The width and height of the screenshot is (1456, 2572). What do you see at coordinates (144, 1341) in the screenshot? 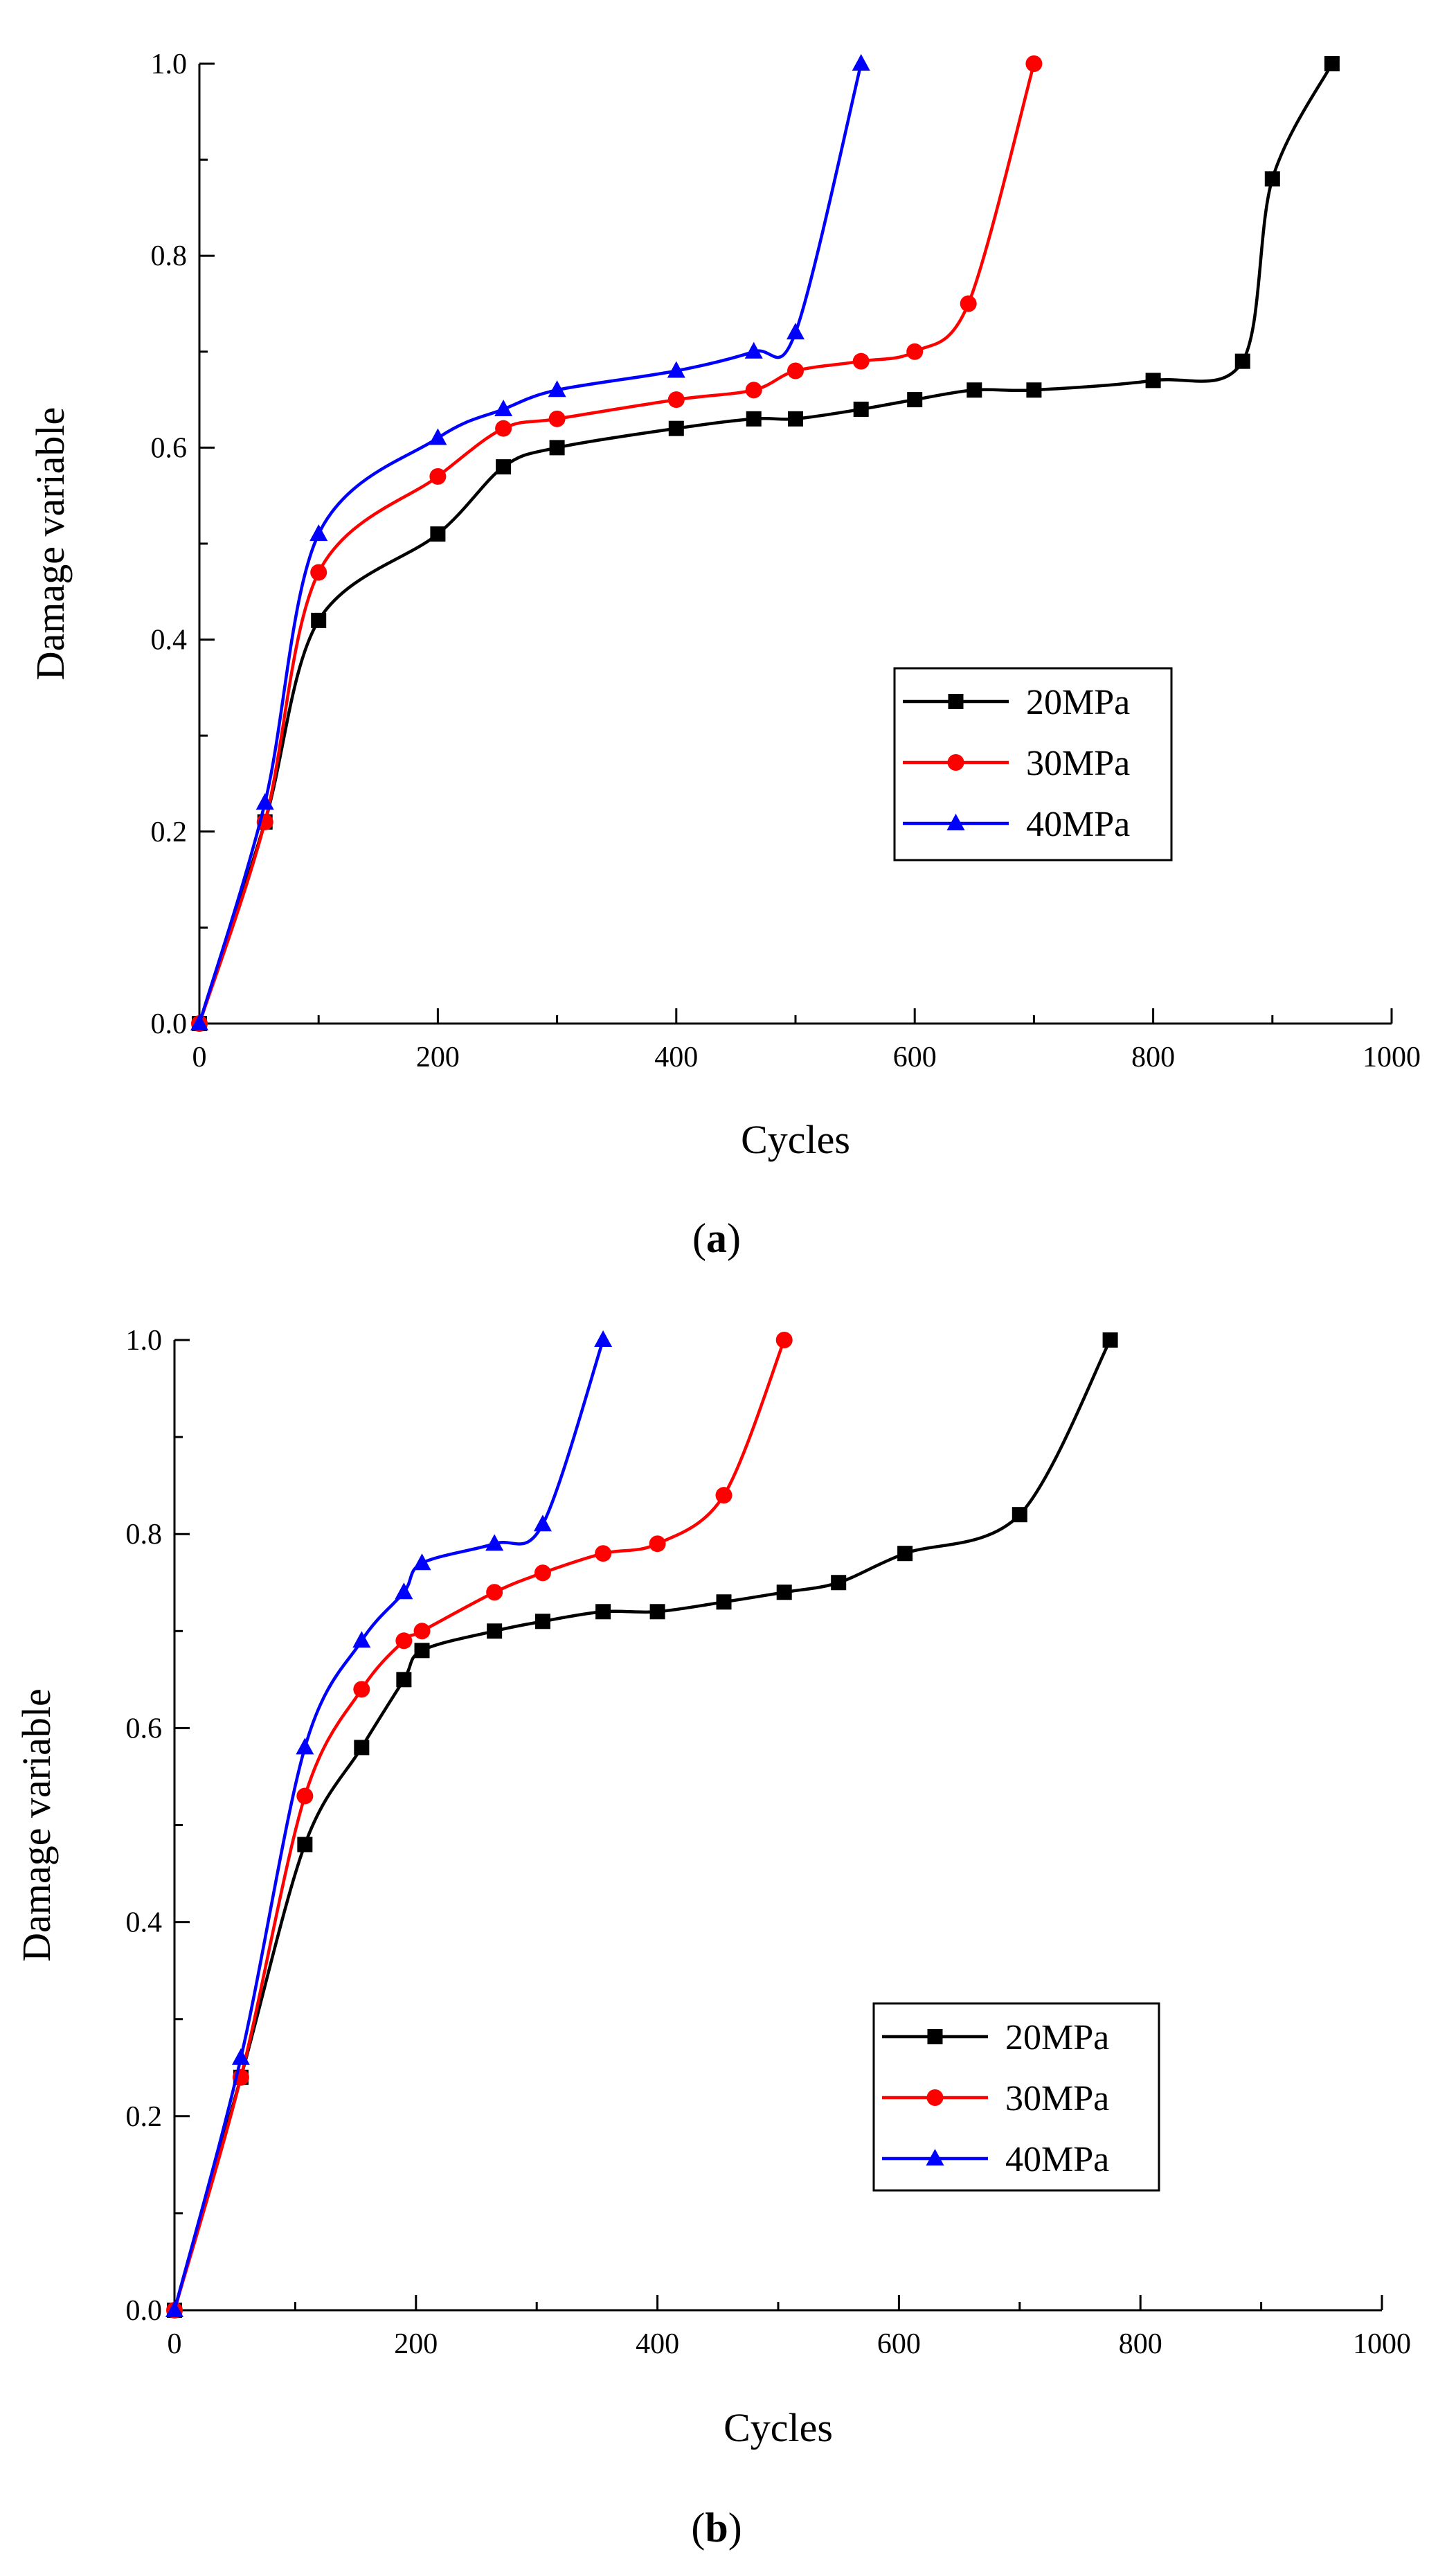
I see `y-tick-label: 1.0` at bounding box center [144, 1341].